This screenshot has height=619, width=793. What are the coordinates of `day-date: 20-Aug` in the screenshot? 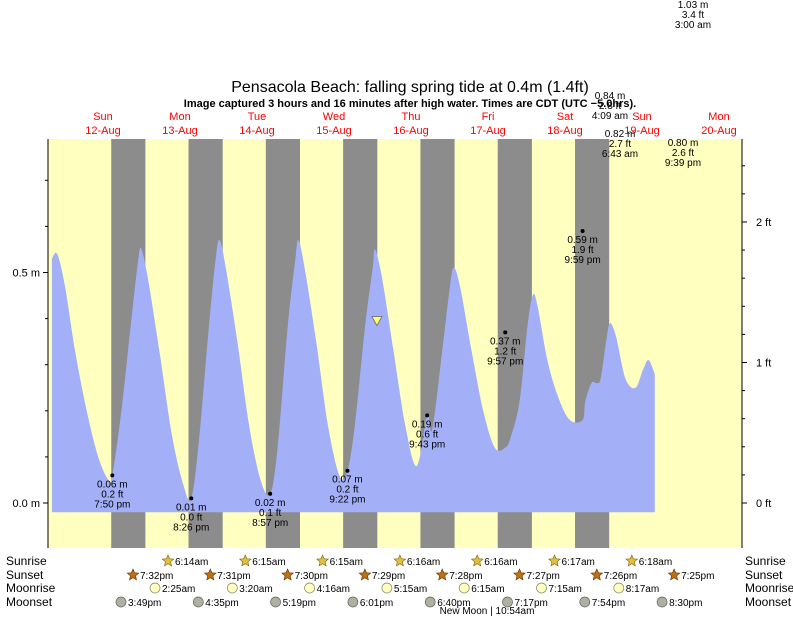 It's located at (718, 131).